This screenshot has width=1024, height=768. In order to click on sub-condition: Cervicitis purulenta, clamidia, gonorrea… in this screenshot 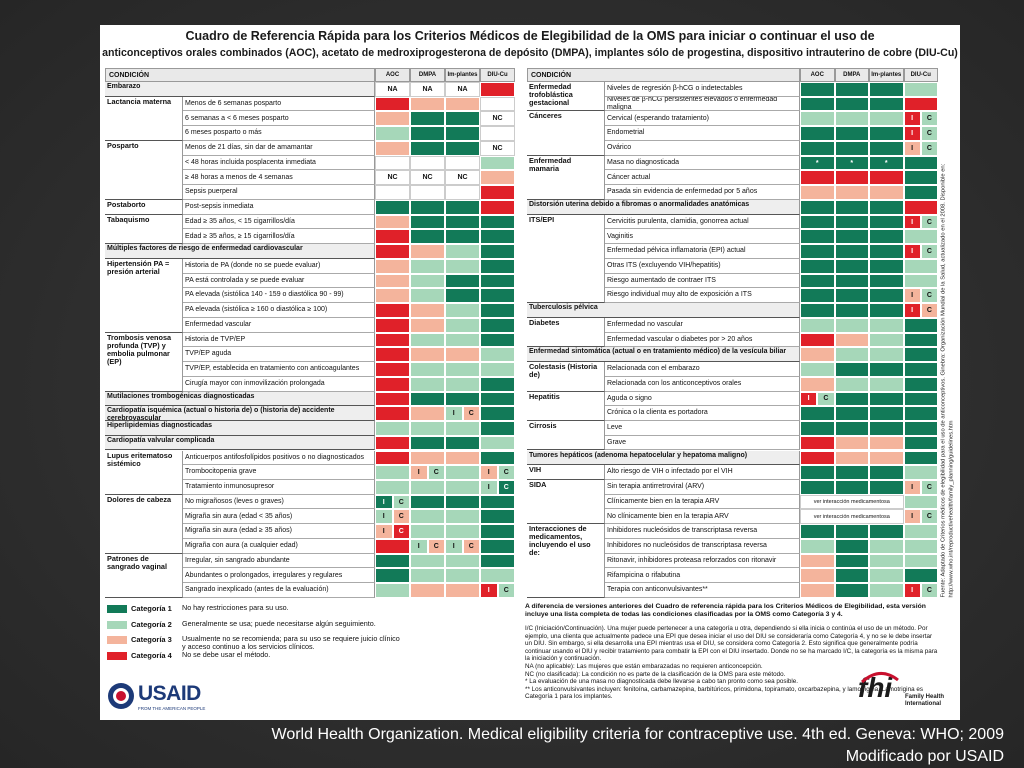, I will do `click(702, 222)`.